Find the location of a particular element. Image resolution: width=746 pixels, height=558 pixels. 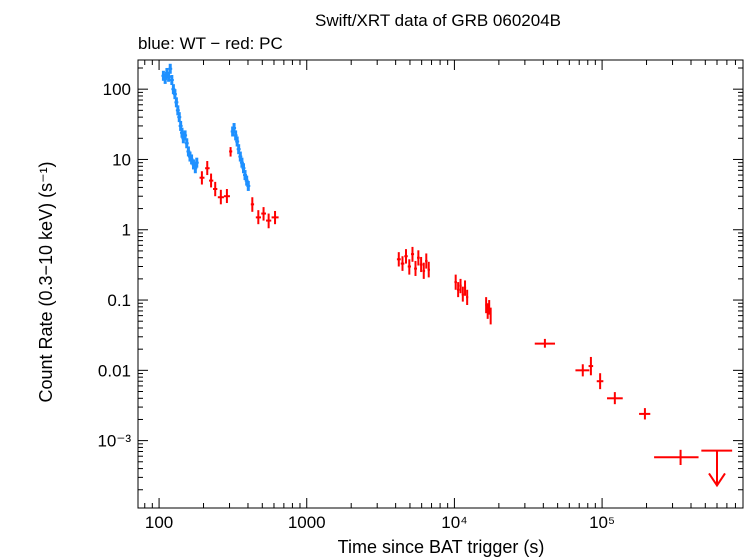

x-tick-label: 10⁵ is located at coordinates (602, 522).